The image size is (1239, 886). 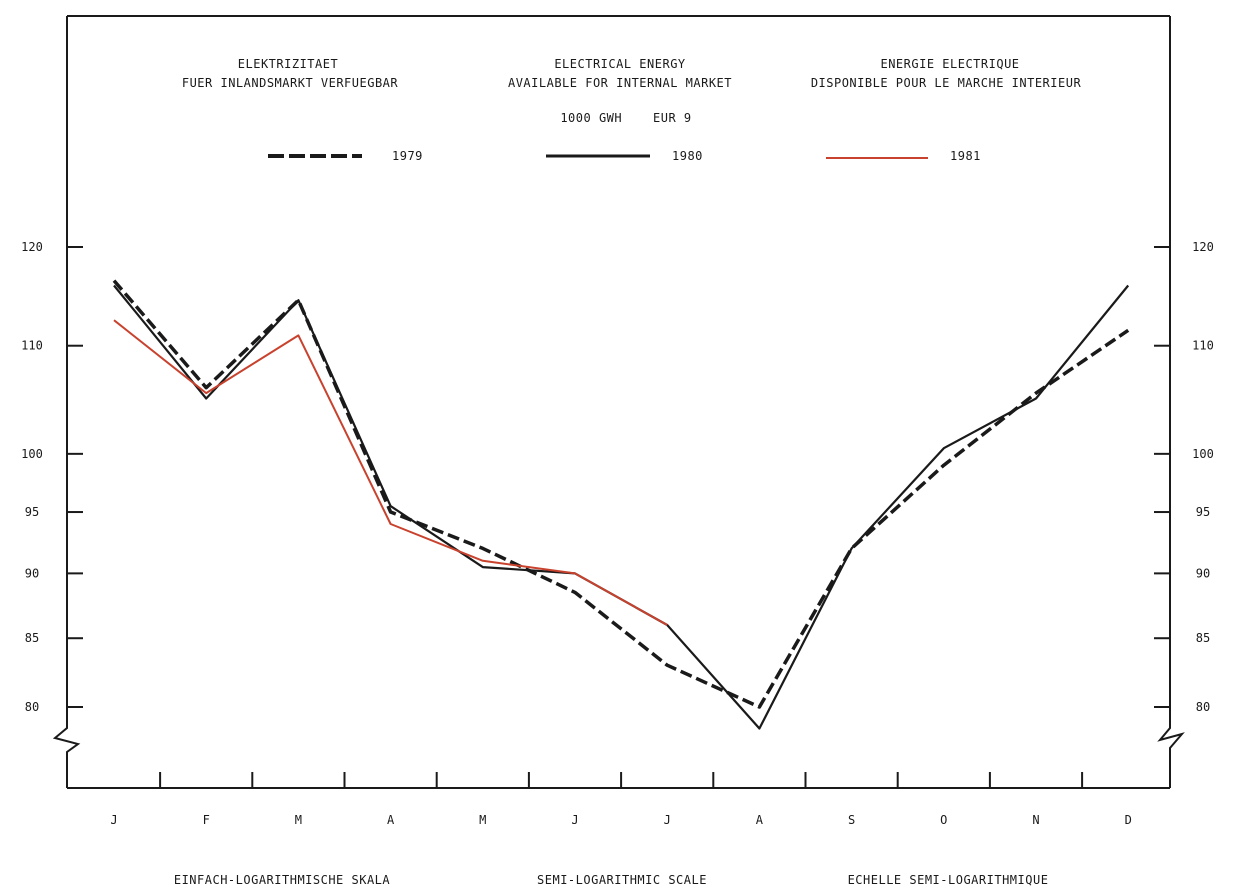 I want to click on title-de-line1: ELEKTRIZITAET, so click(x=288, y=64).